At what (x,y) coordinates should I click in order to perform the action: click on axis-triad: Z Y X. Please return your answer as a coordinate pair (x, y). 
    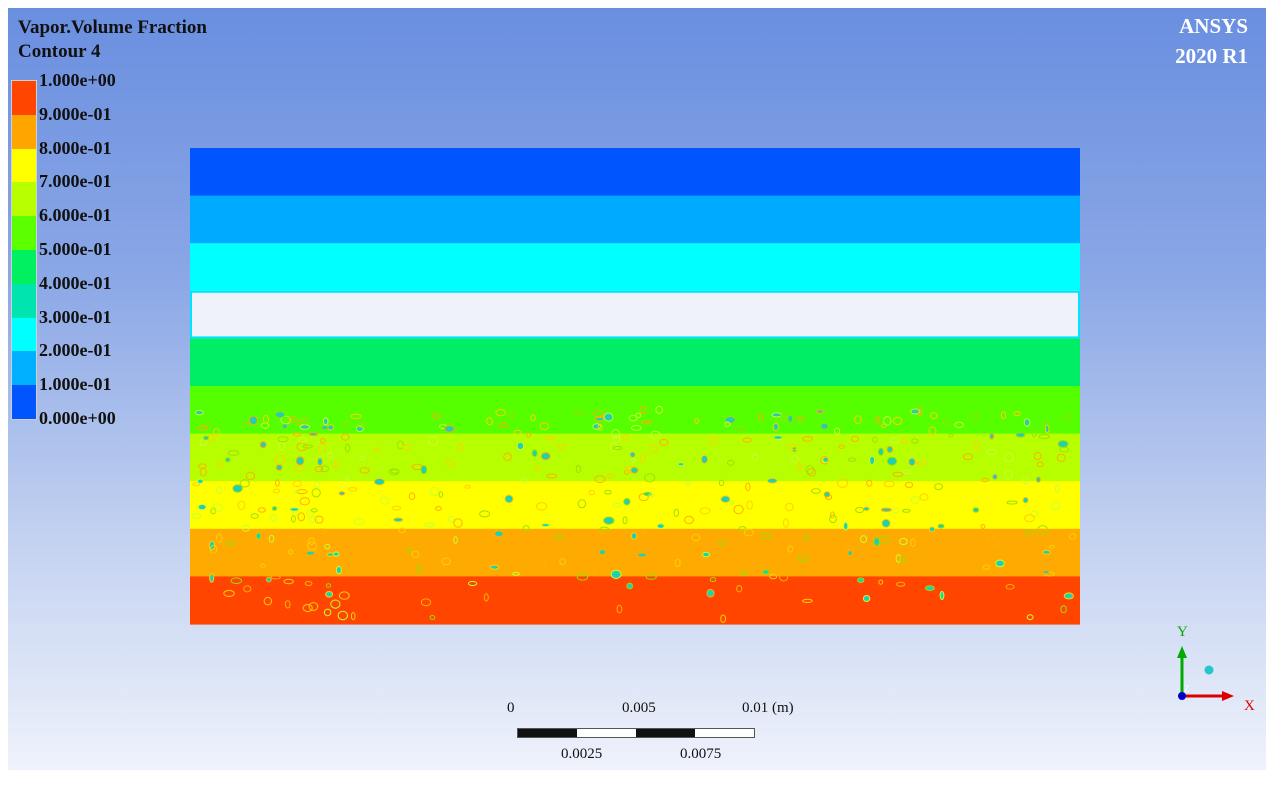
    Looking at the image, I should click on (1213, 671).